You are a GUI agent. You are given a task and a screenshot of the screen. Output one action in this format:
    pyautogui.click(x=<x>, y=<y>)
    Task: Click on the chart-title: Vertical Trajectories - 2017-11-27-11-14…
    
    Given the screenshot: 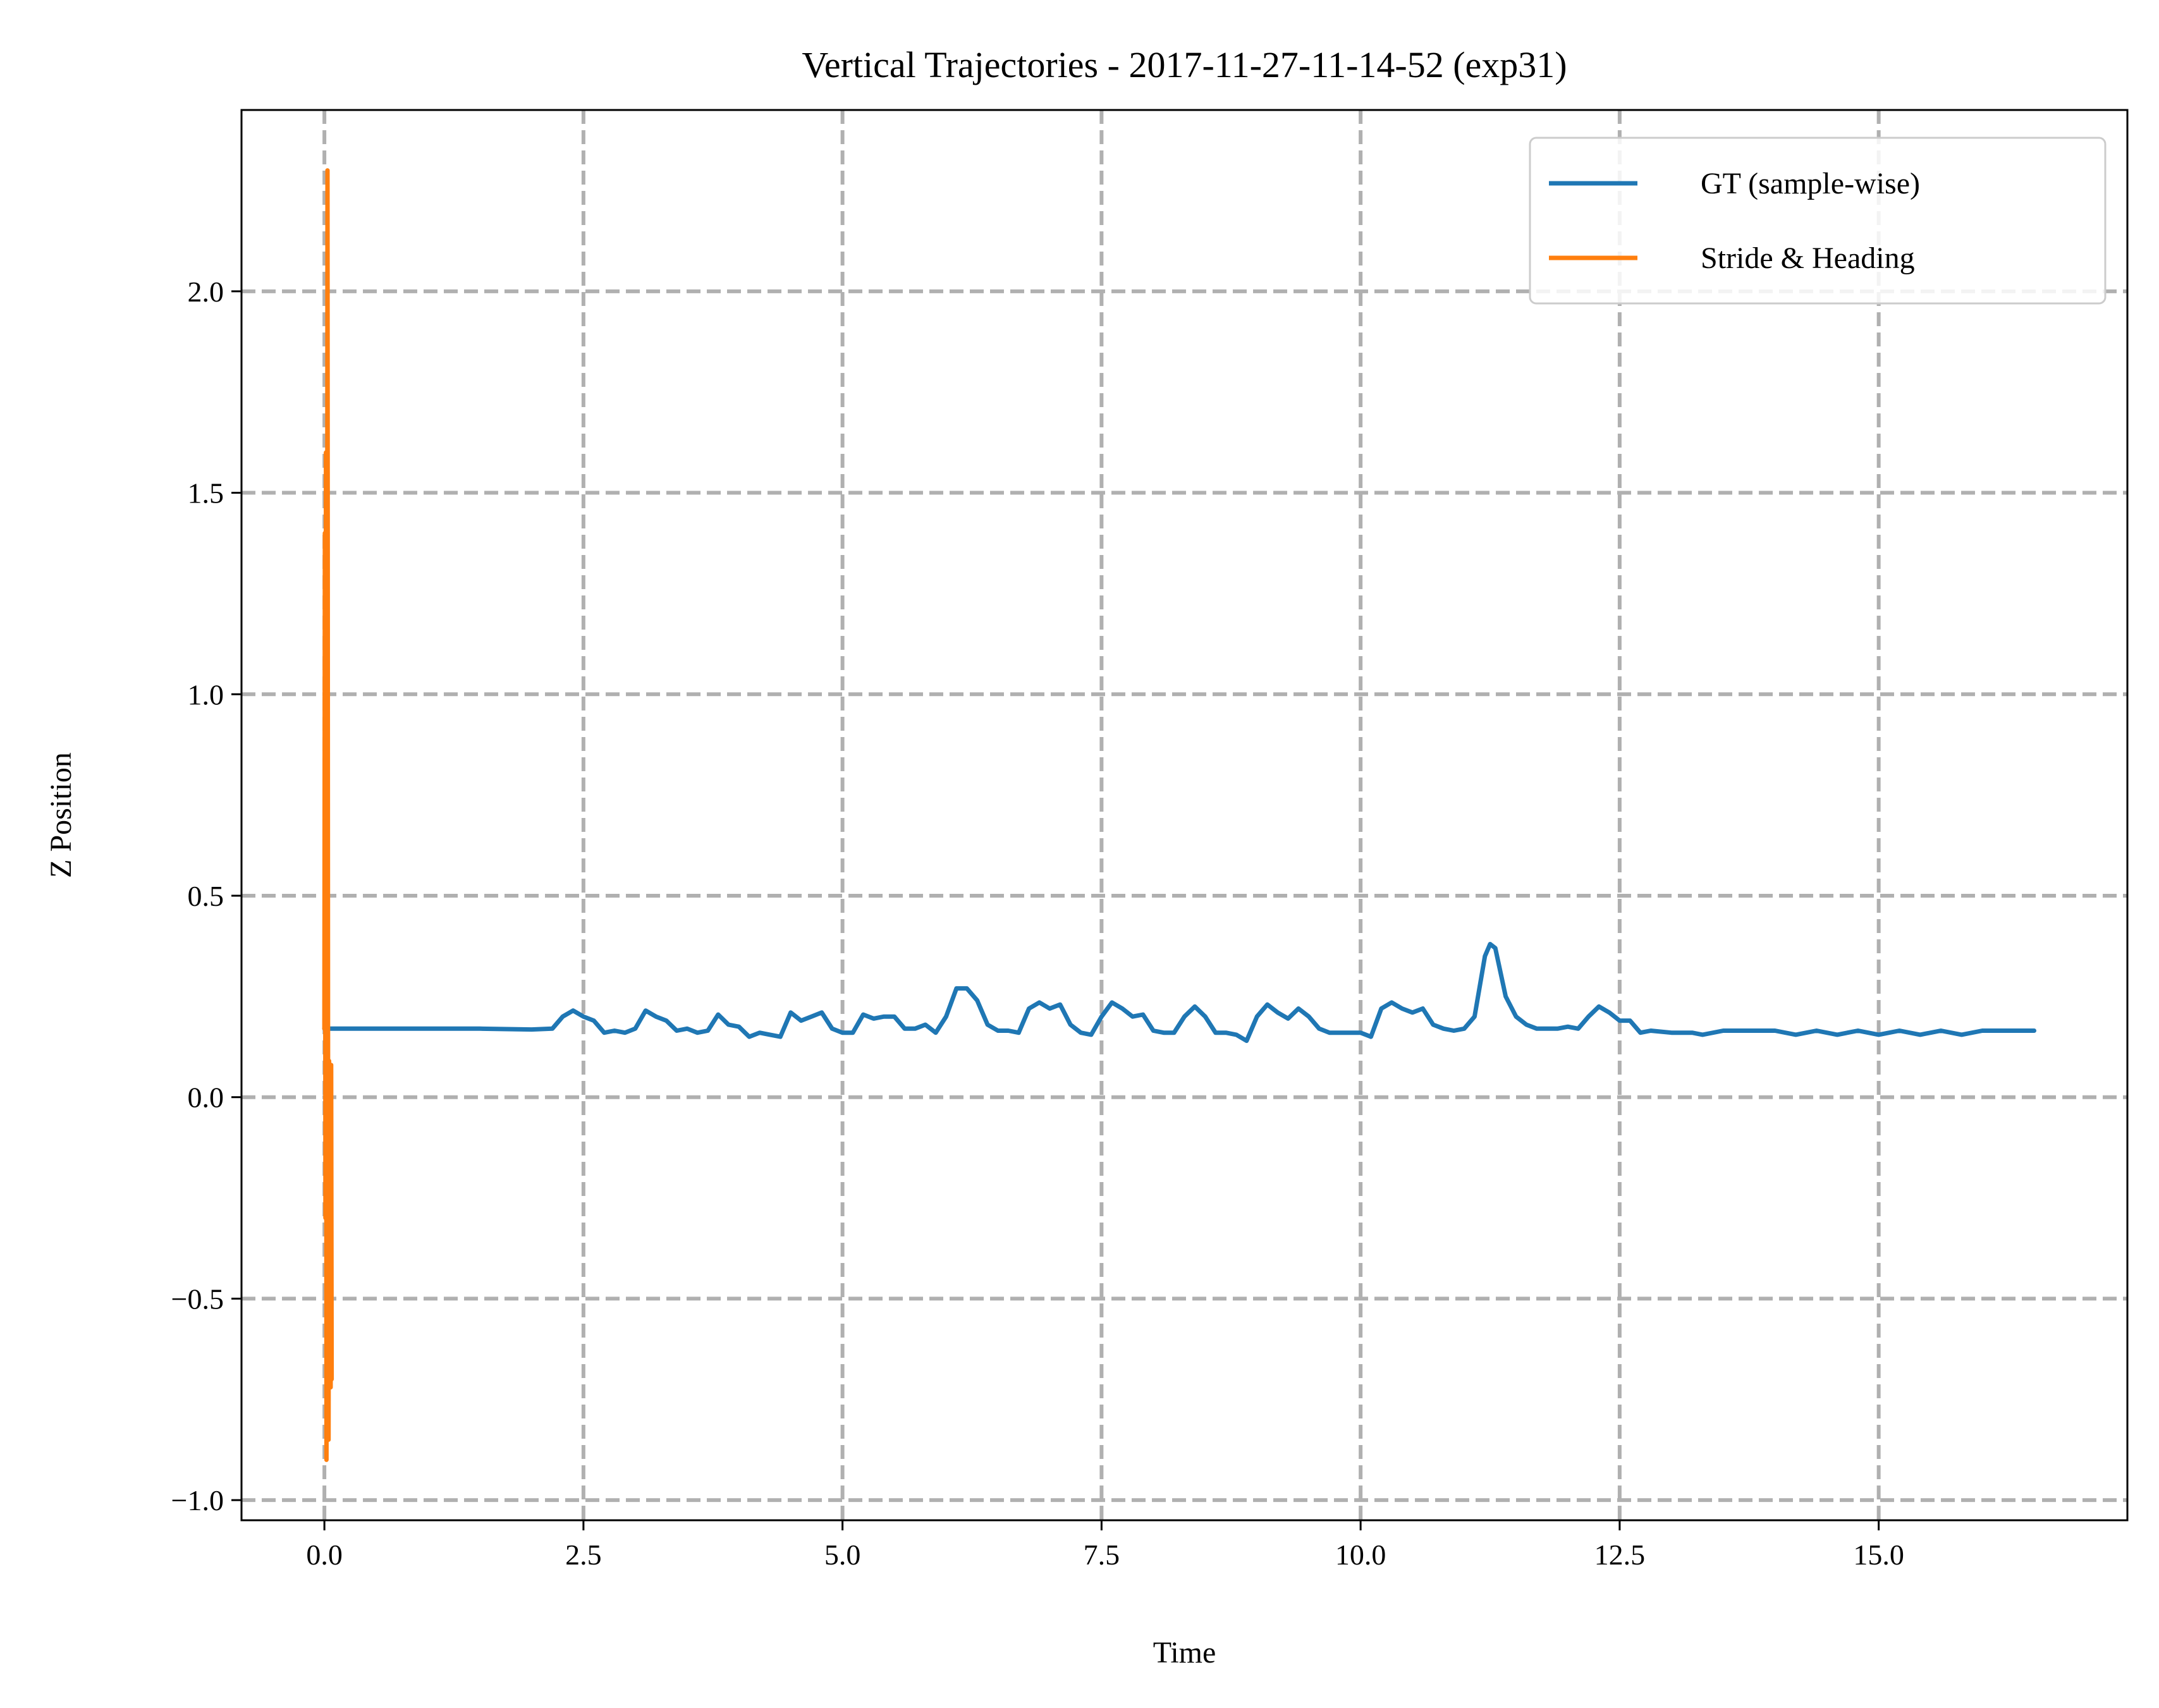 What is the action you would take?
    pyautogui.click(x=1185, y=64)
    